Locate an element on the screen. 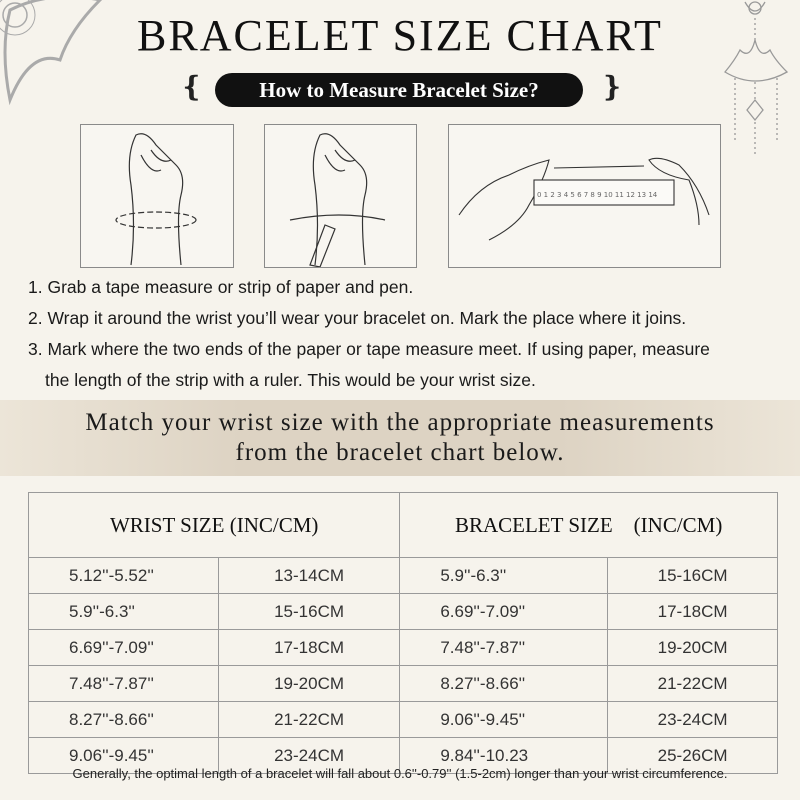  cell-bracelet-cm: 23-24CM is located at coordinates (692, 719).